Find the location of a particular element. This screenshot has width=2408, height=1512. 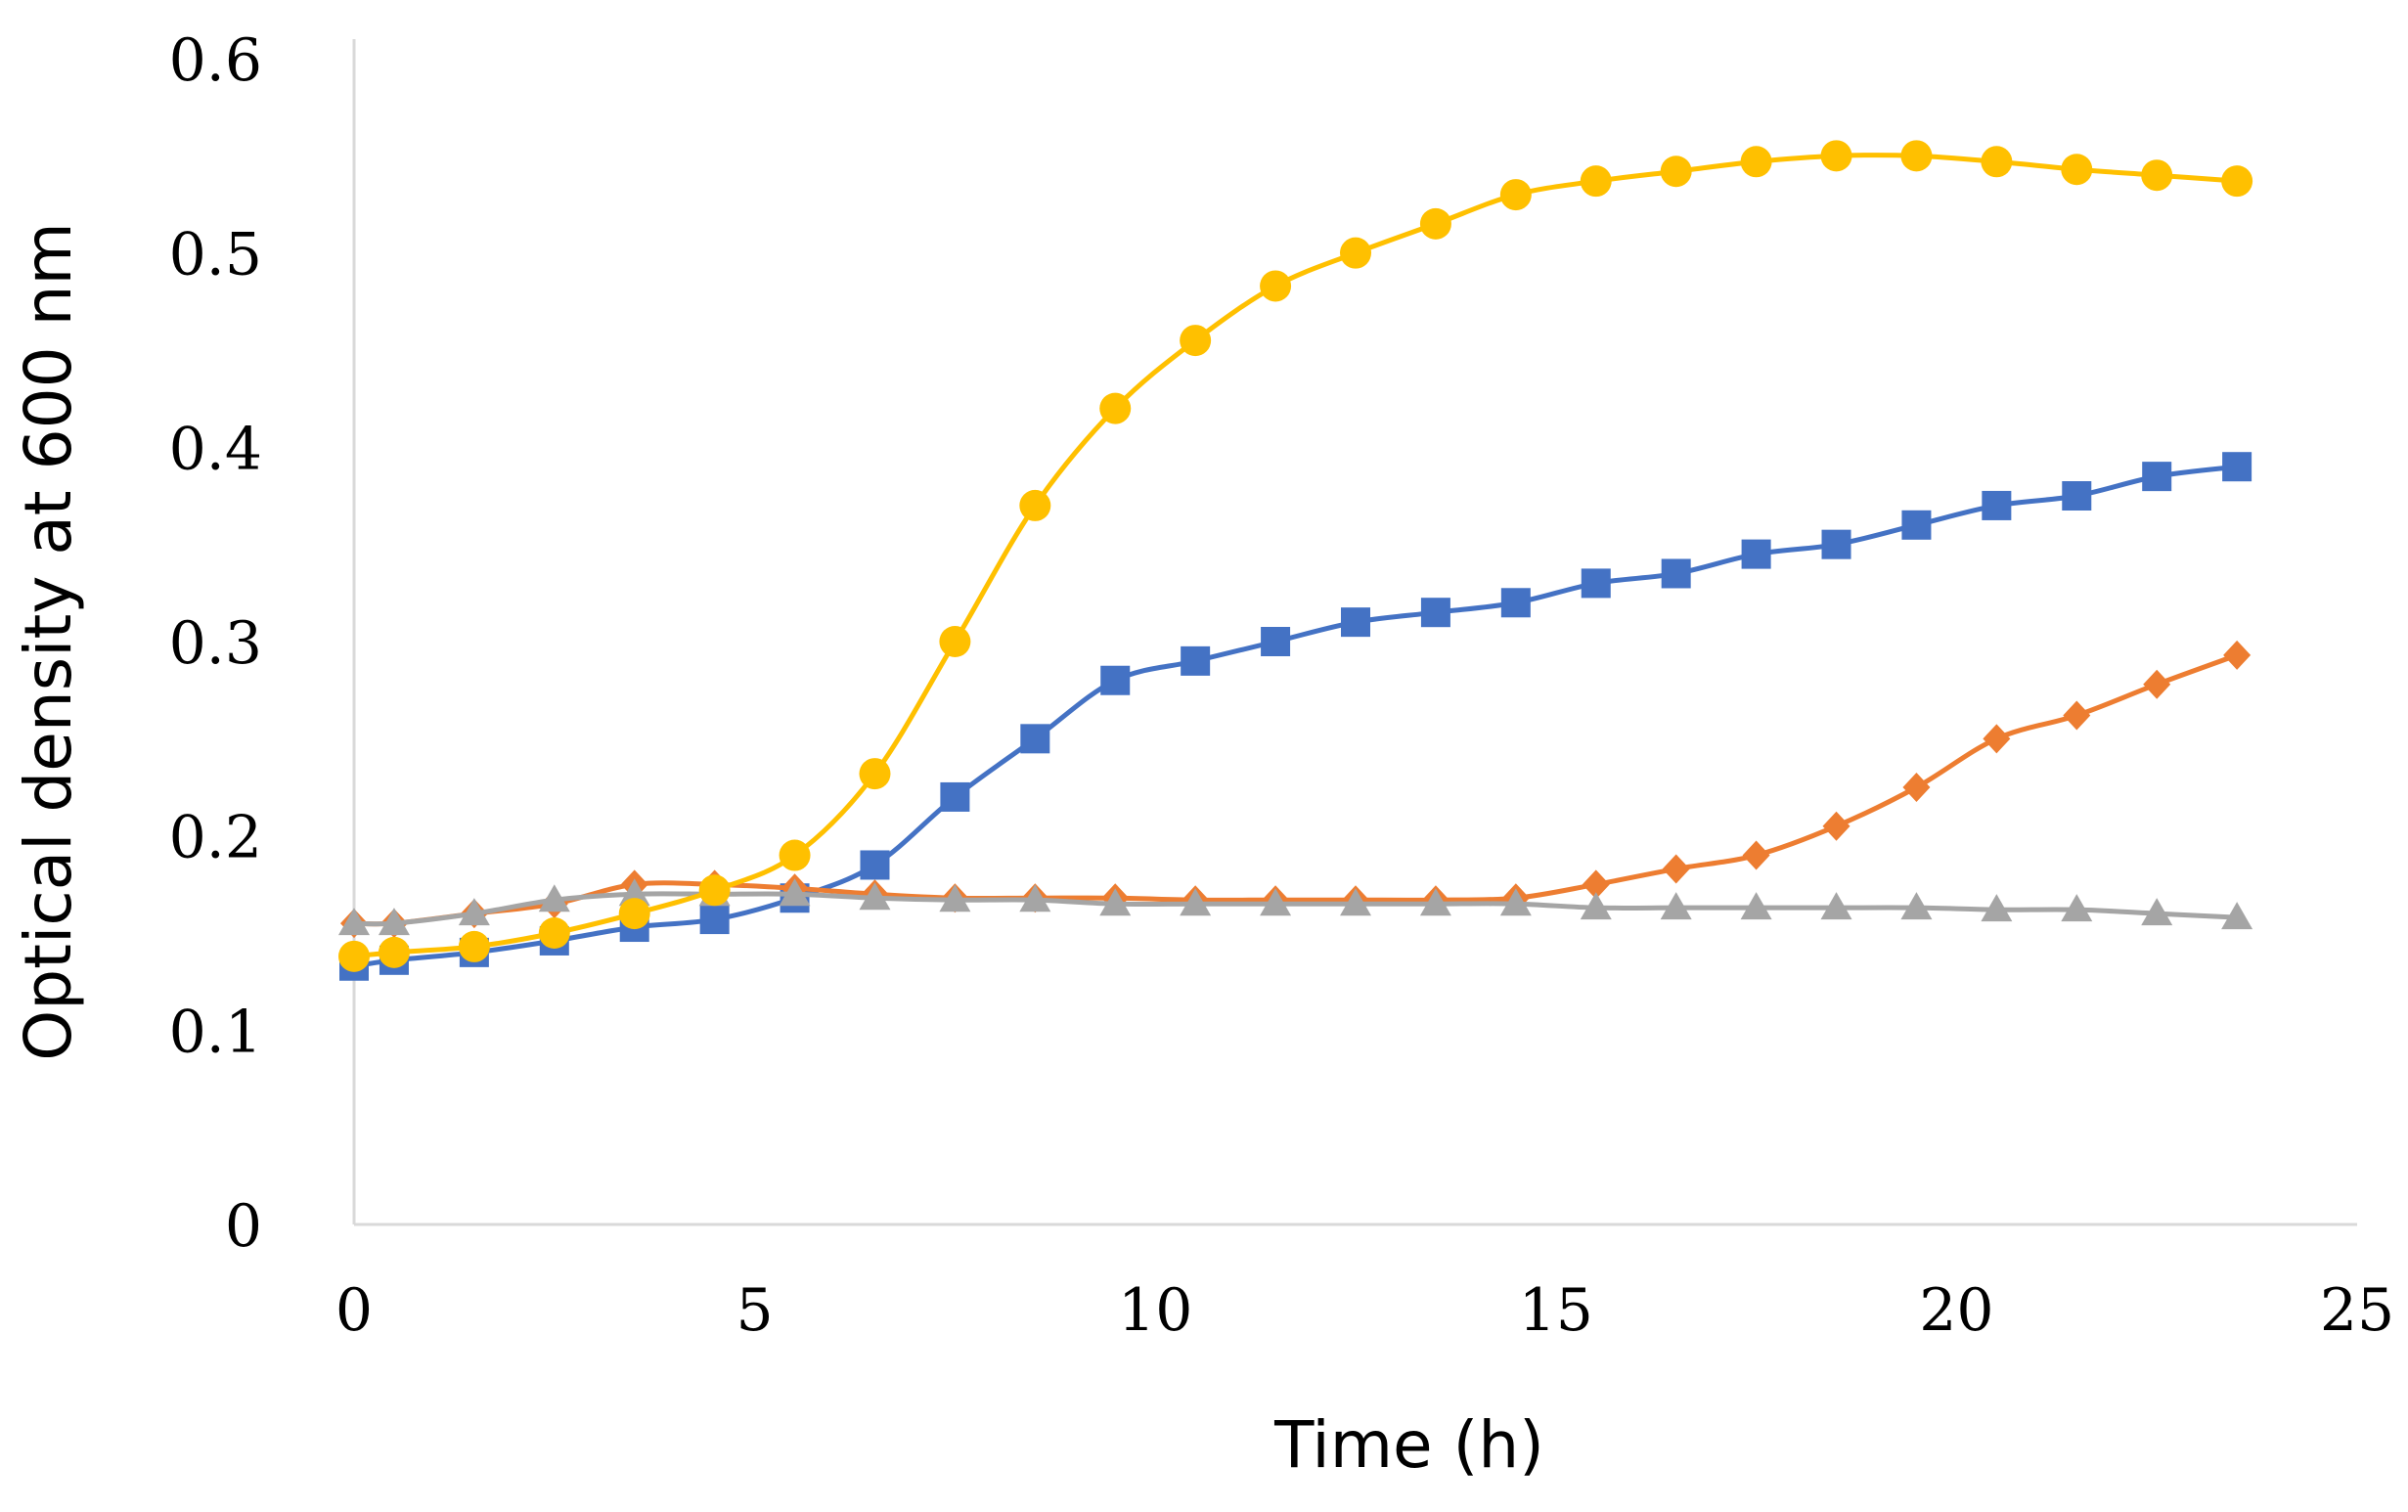

x-tick-label: 20 is located at coordinates (1956, 1310).